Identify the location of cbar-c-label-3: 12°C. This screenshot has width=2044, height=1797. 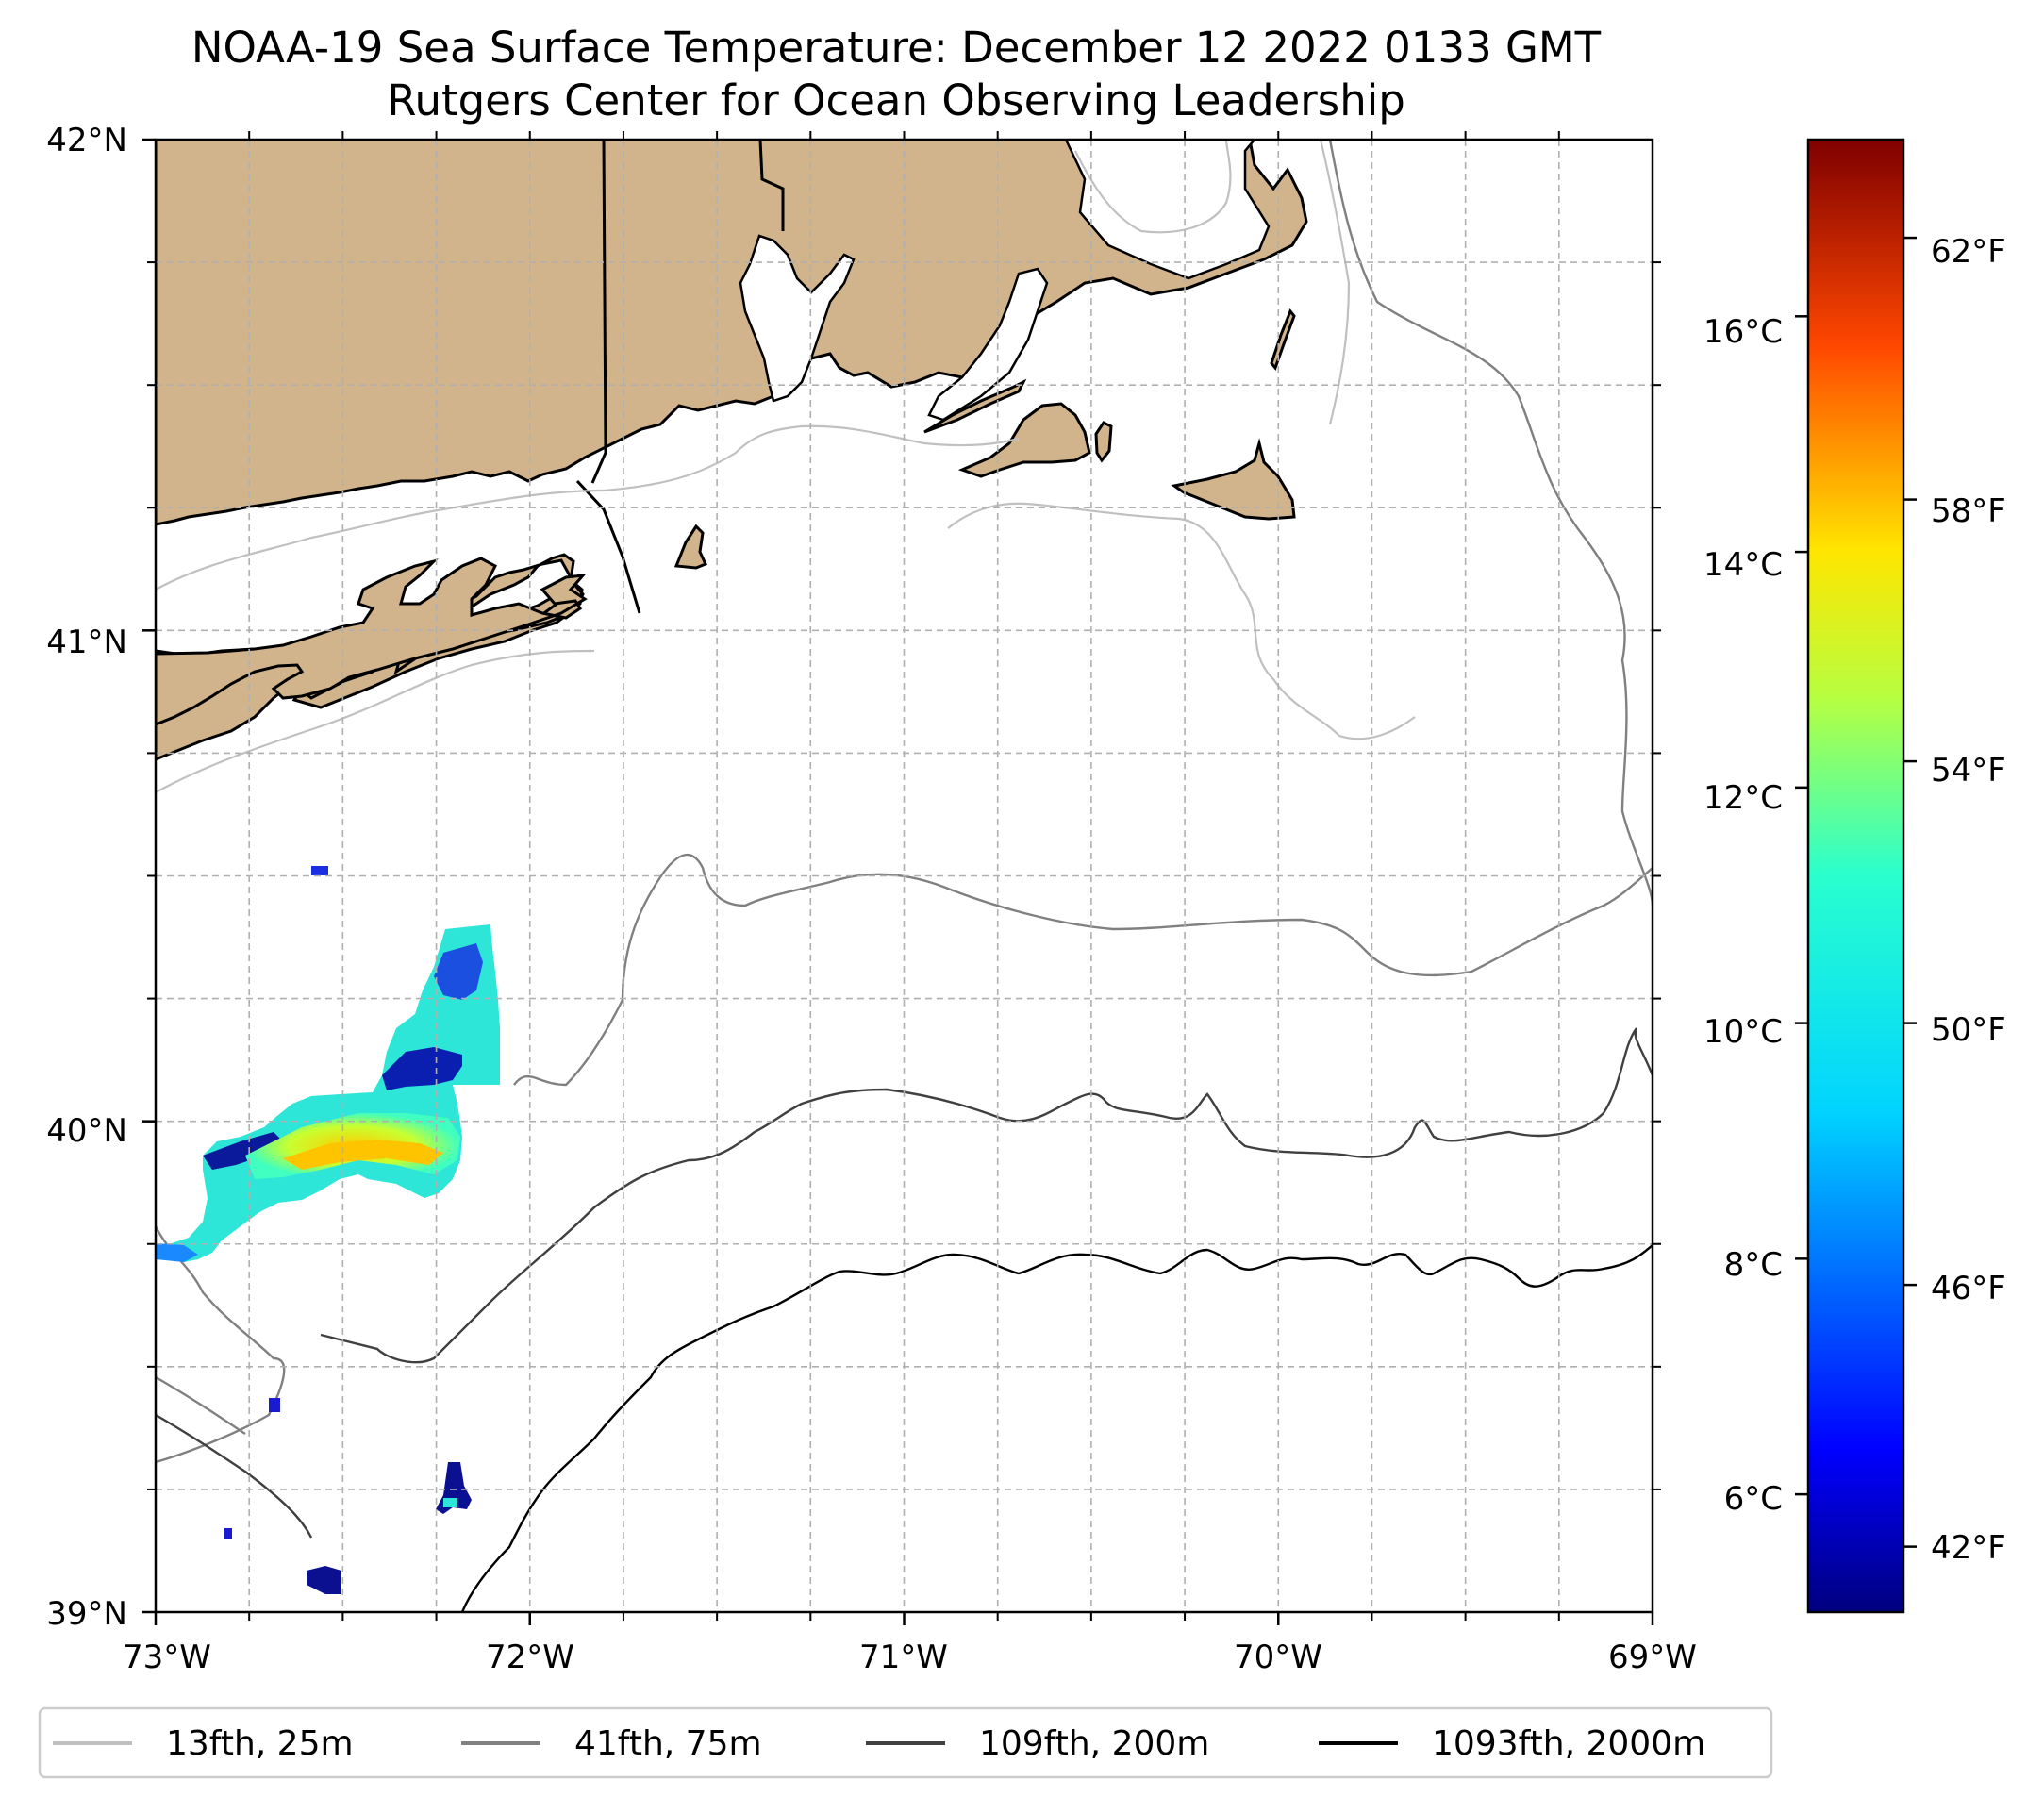
(1743, 798).